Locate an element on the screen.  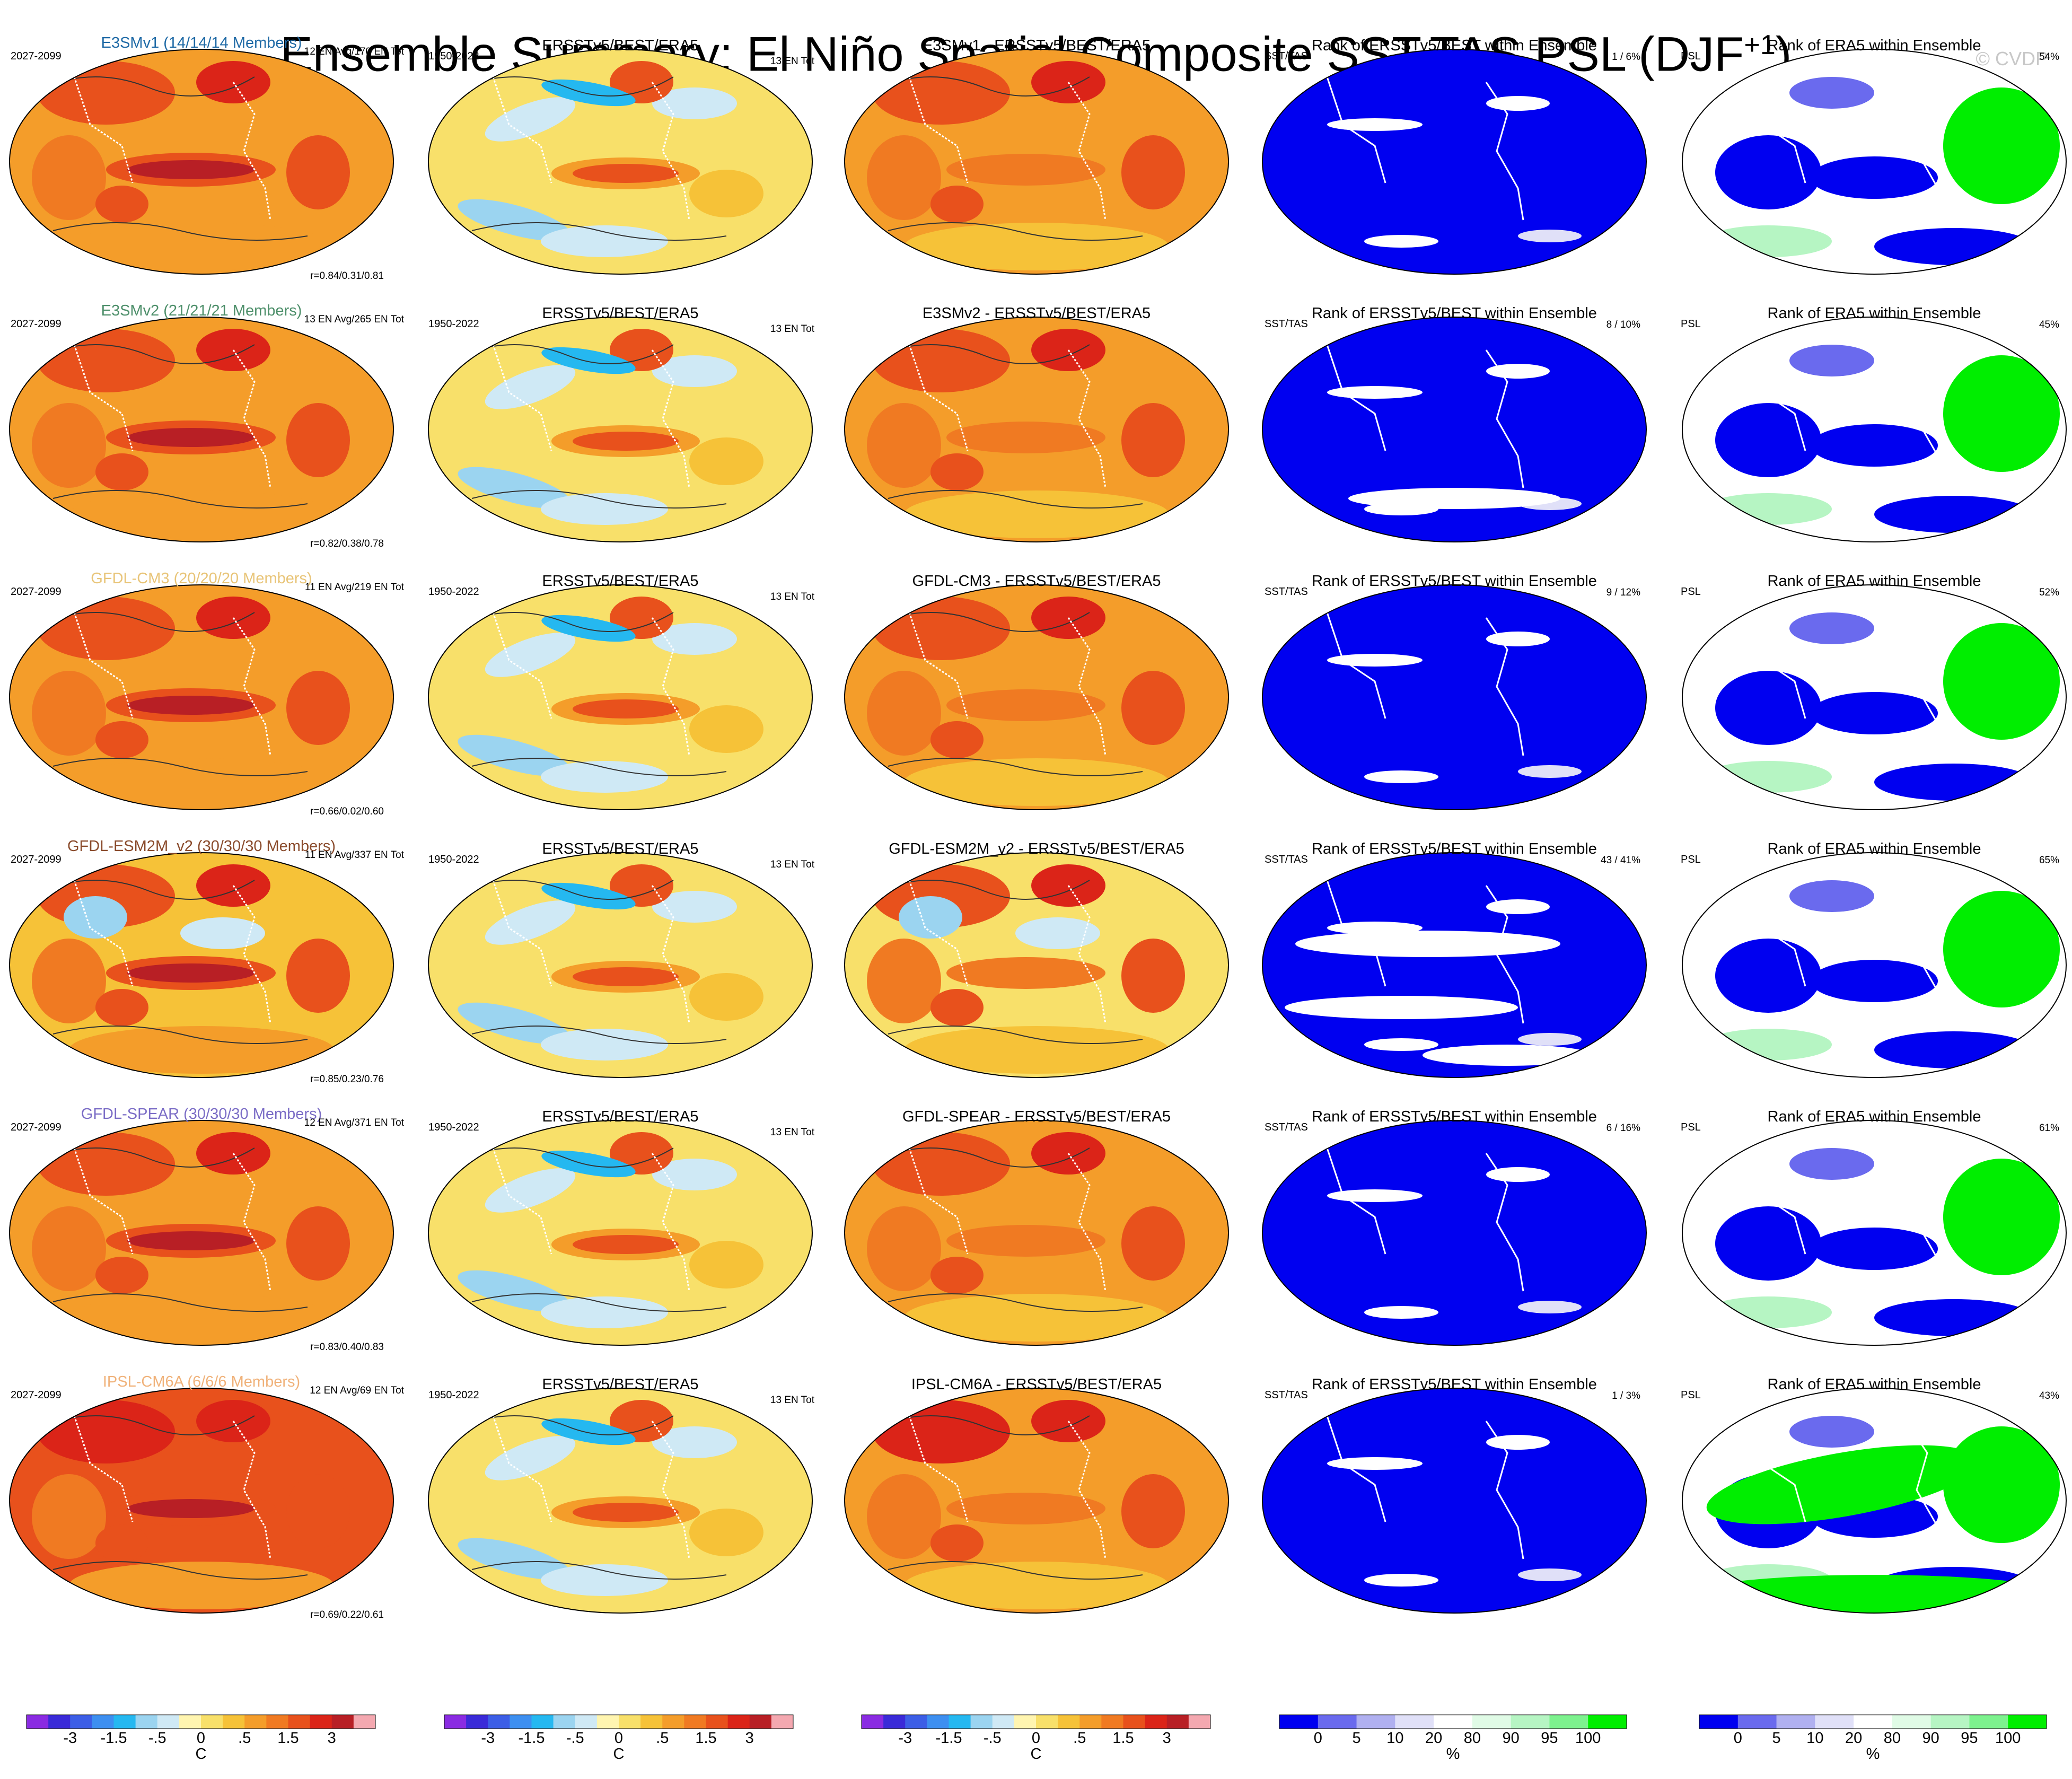
temperature-colorbar is located at coordinates (619, 1721).